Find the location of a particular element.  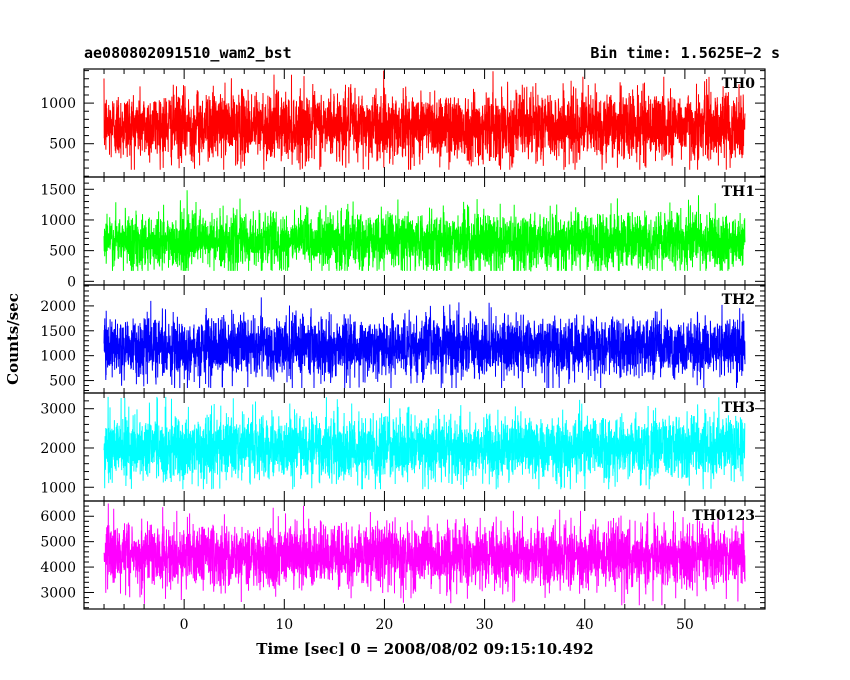

x-tick-label: 30 is located at coordinates (485, 625).